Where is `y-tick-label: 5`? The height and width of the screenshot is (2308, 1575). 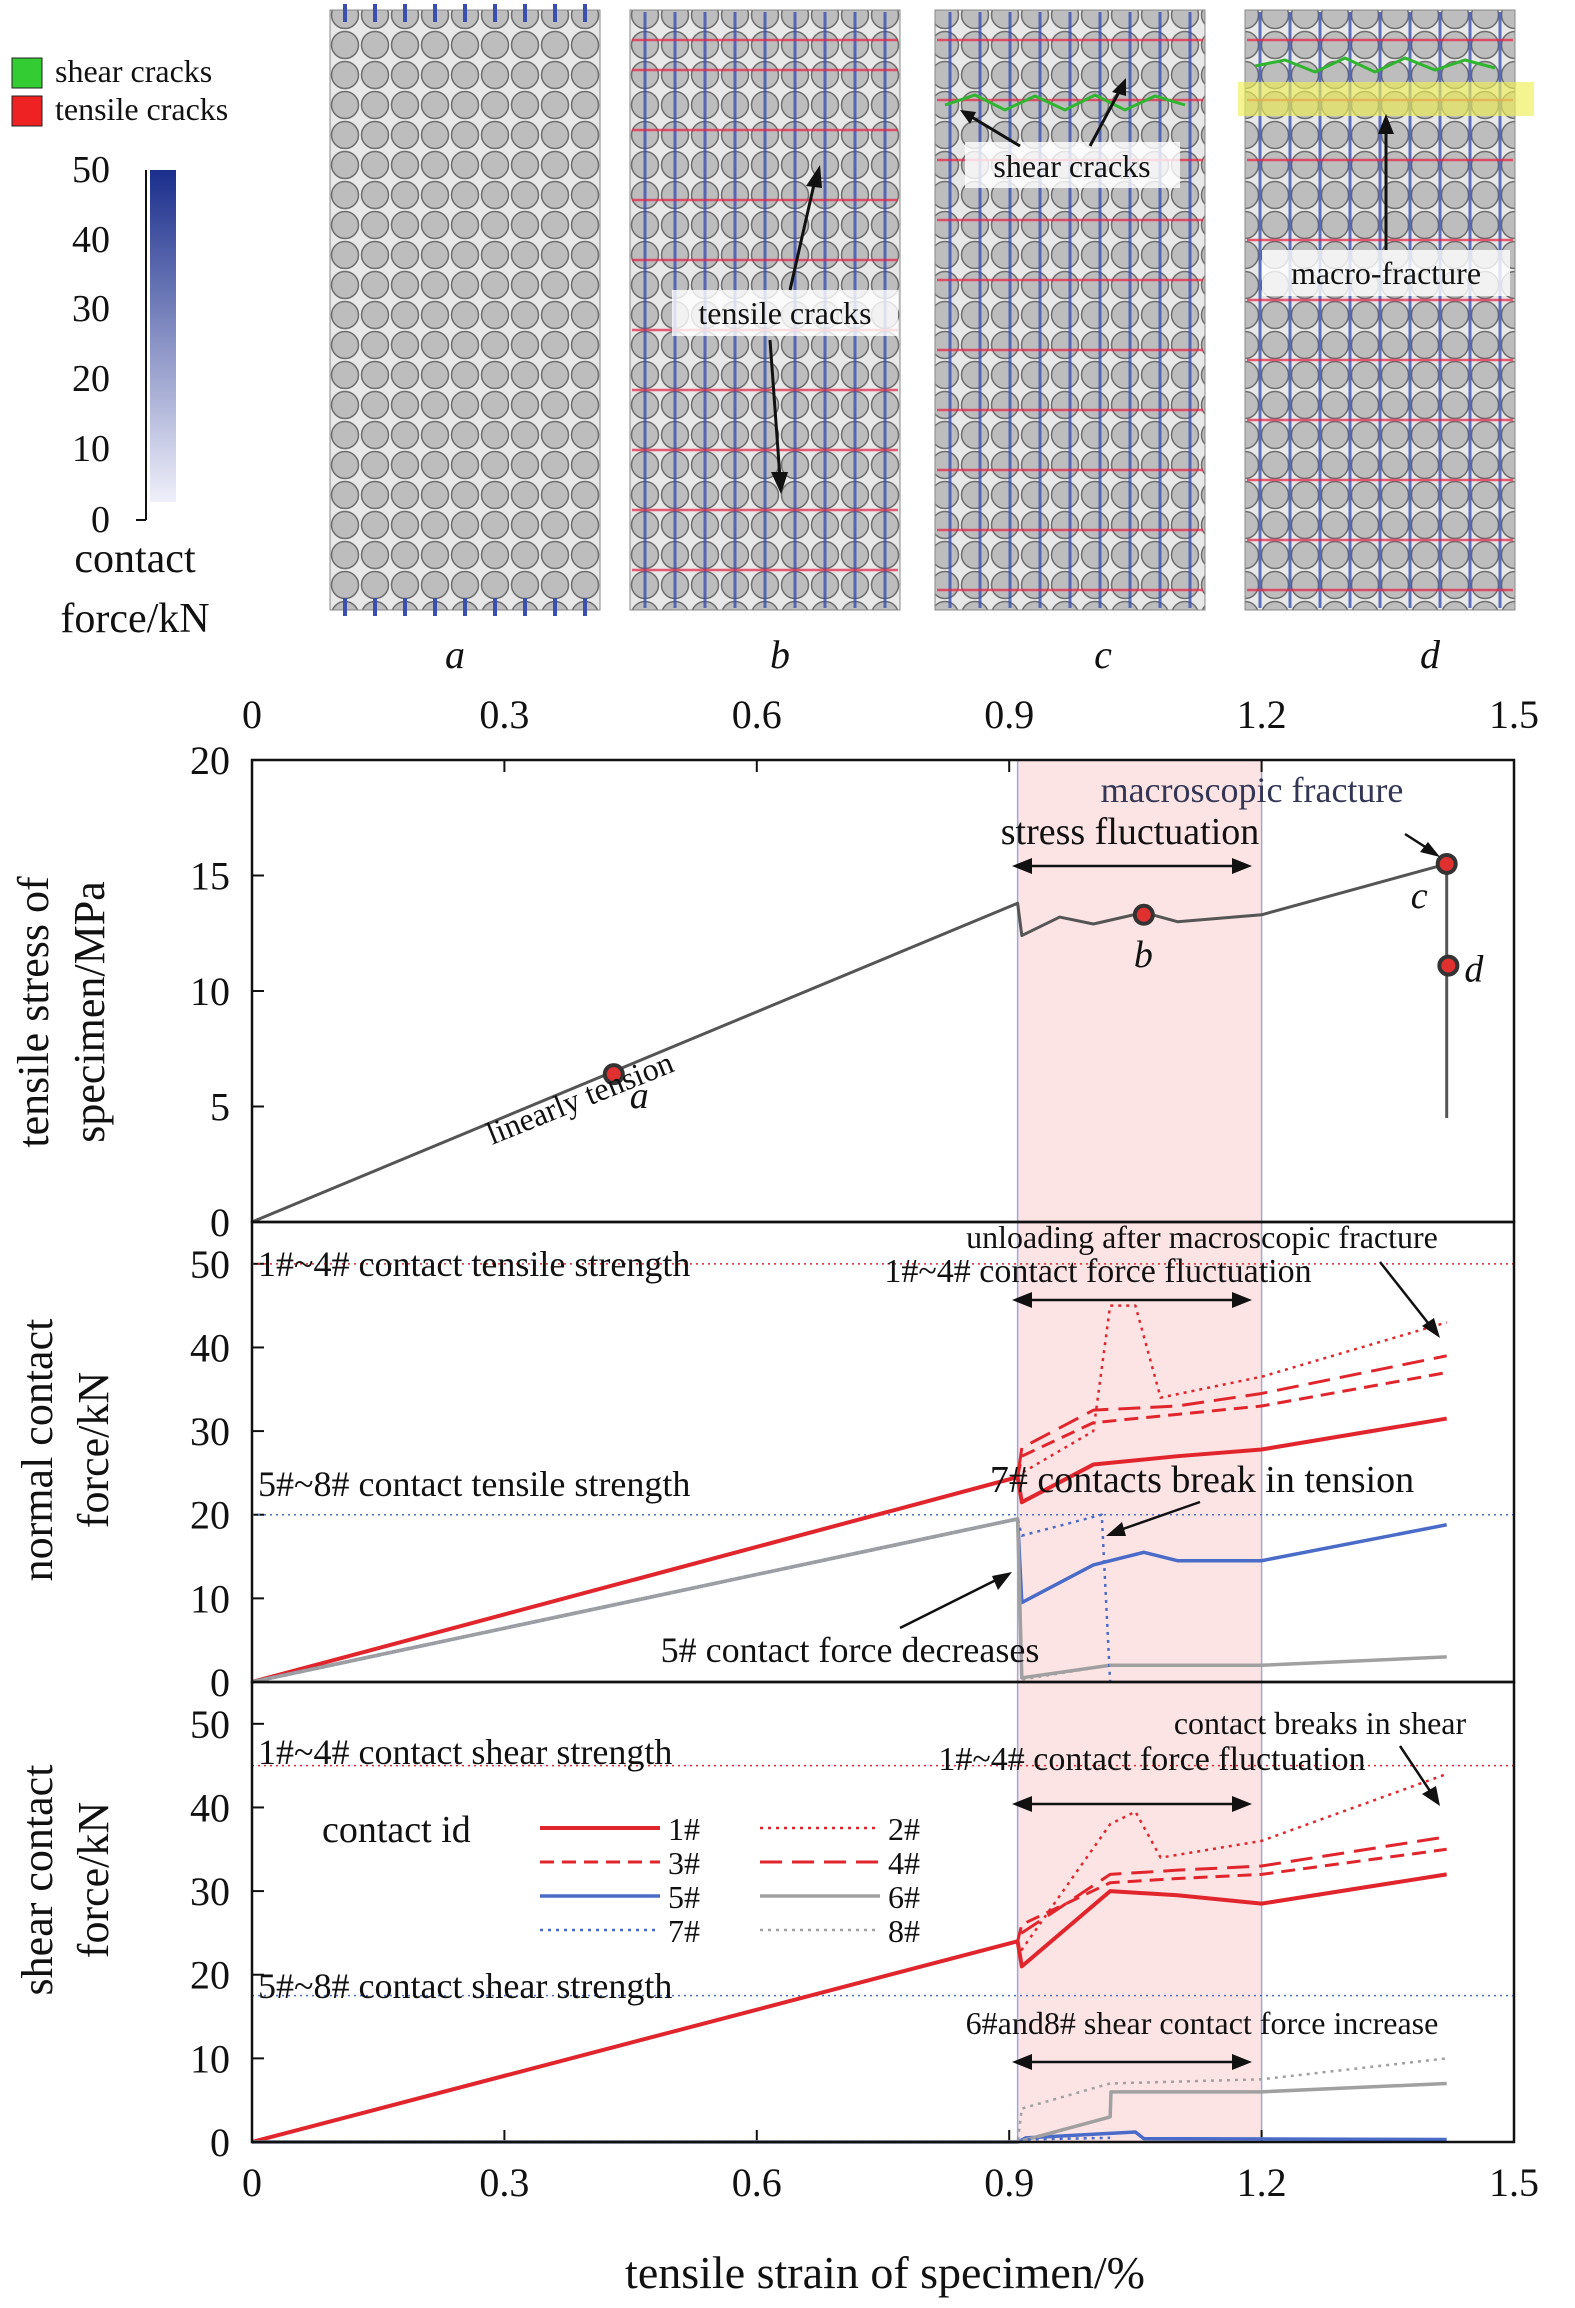
y-tick-label: 5 is located at coordinates (220, 1107).